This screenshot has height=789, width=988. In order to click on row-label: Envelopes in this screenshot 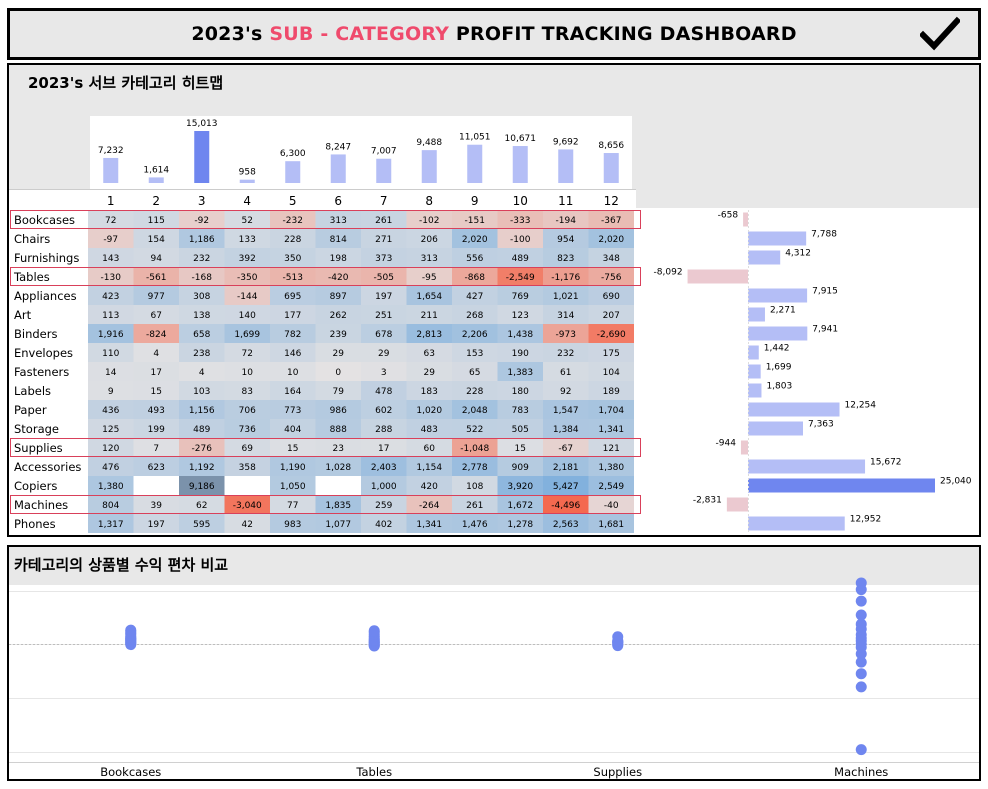, I will do `click(43, 353)`.